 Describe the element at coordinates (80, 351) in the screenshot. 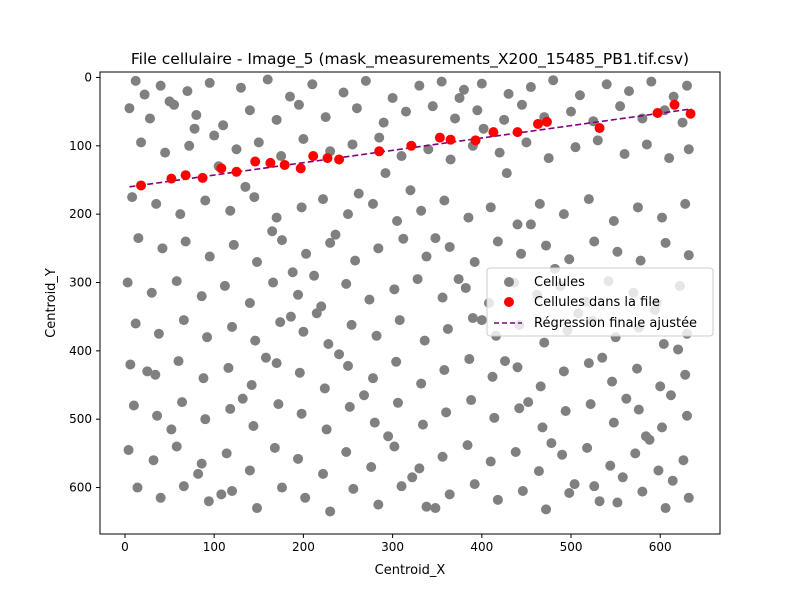

I see `y-tick-label-4: 400` at that location.